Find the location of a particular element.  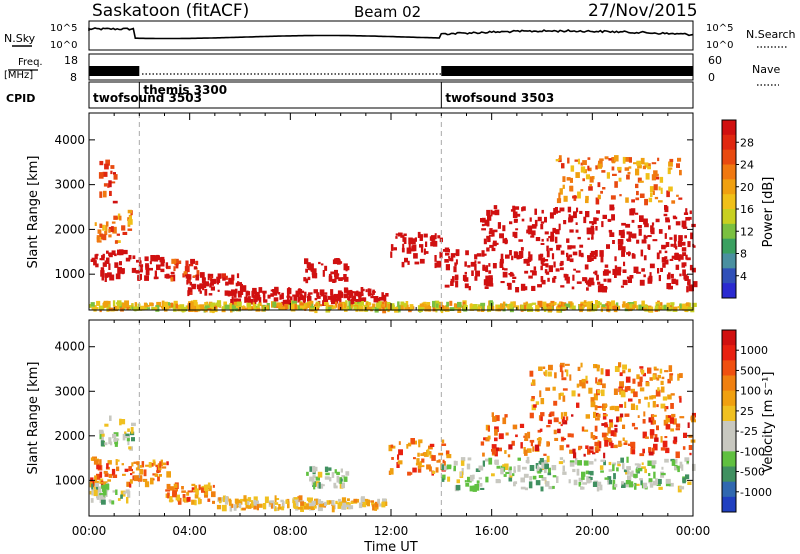

nsky-tick-top-left: 10^5 is located at coordinates (63, 28).